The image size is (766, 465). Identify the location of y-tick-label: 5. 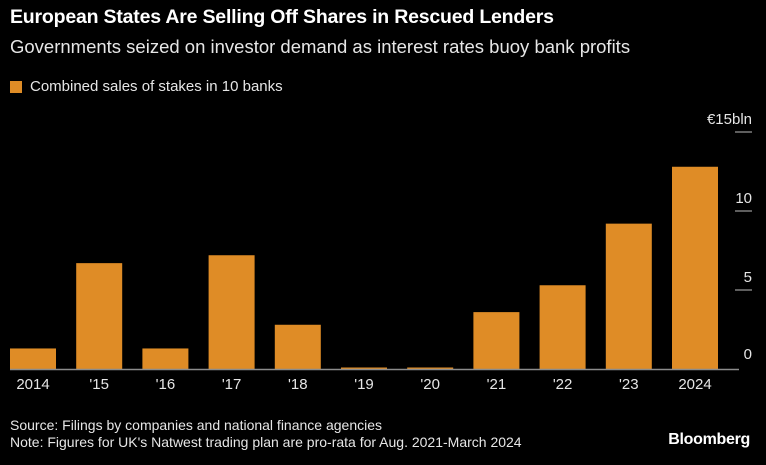
(748, 277).